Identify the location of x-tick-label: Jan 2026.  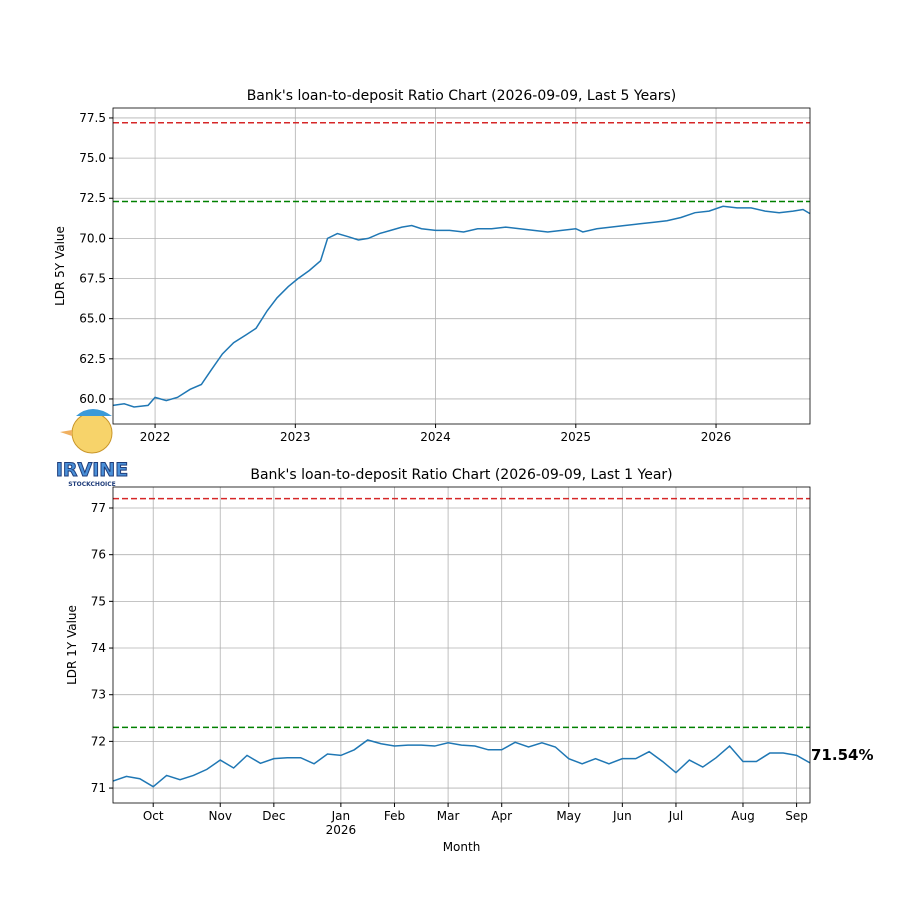
(341, 823).